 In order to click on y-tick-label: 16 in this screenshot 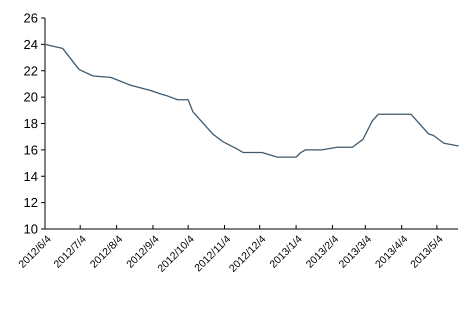, I will do `click(31, 150)`.